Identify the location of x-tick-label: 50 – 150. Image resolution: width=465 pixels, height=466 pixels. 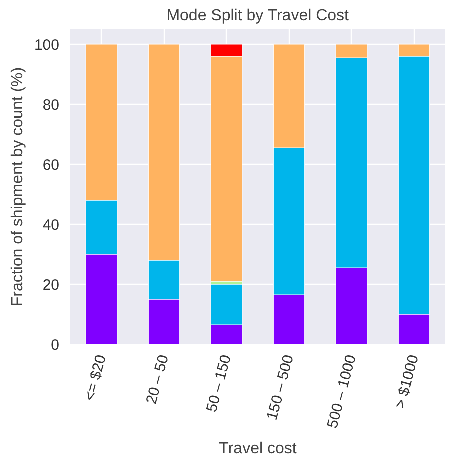
(219, 383).